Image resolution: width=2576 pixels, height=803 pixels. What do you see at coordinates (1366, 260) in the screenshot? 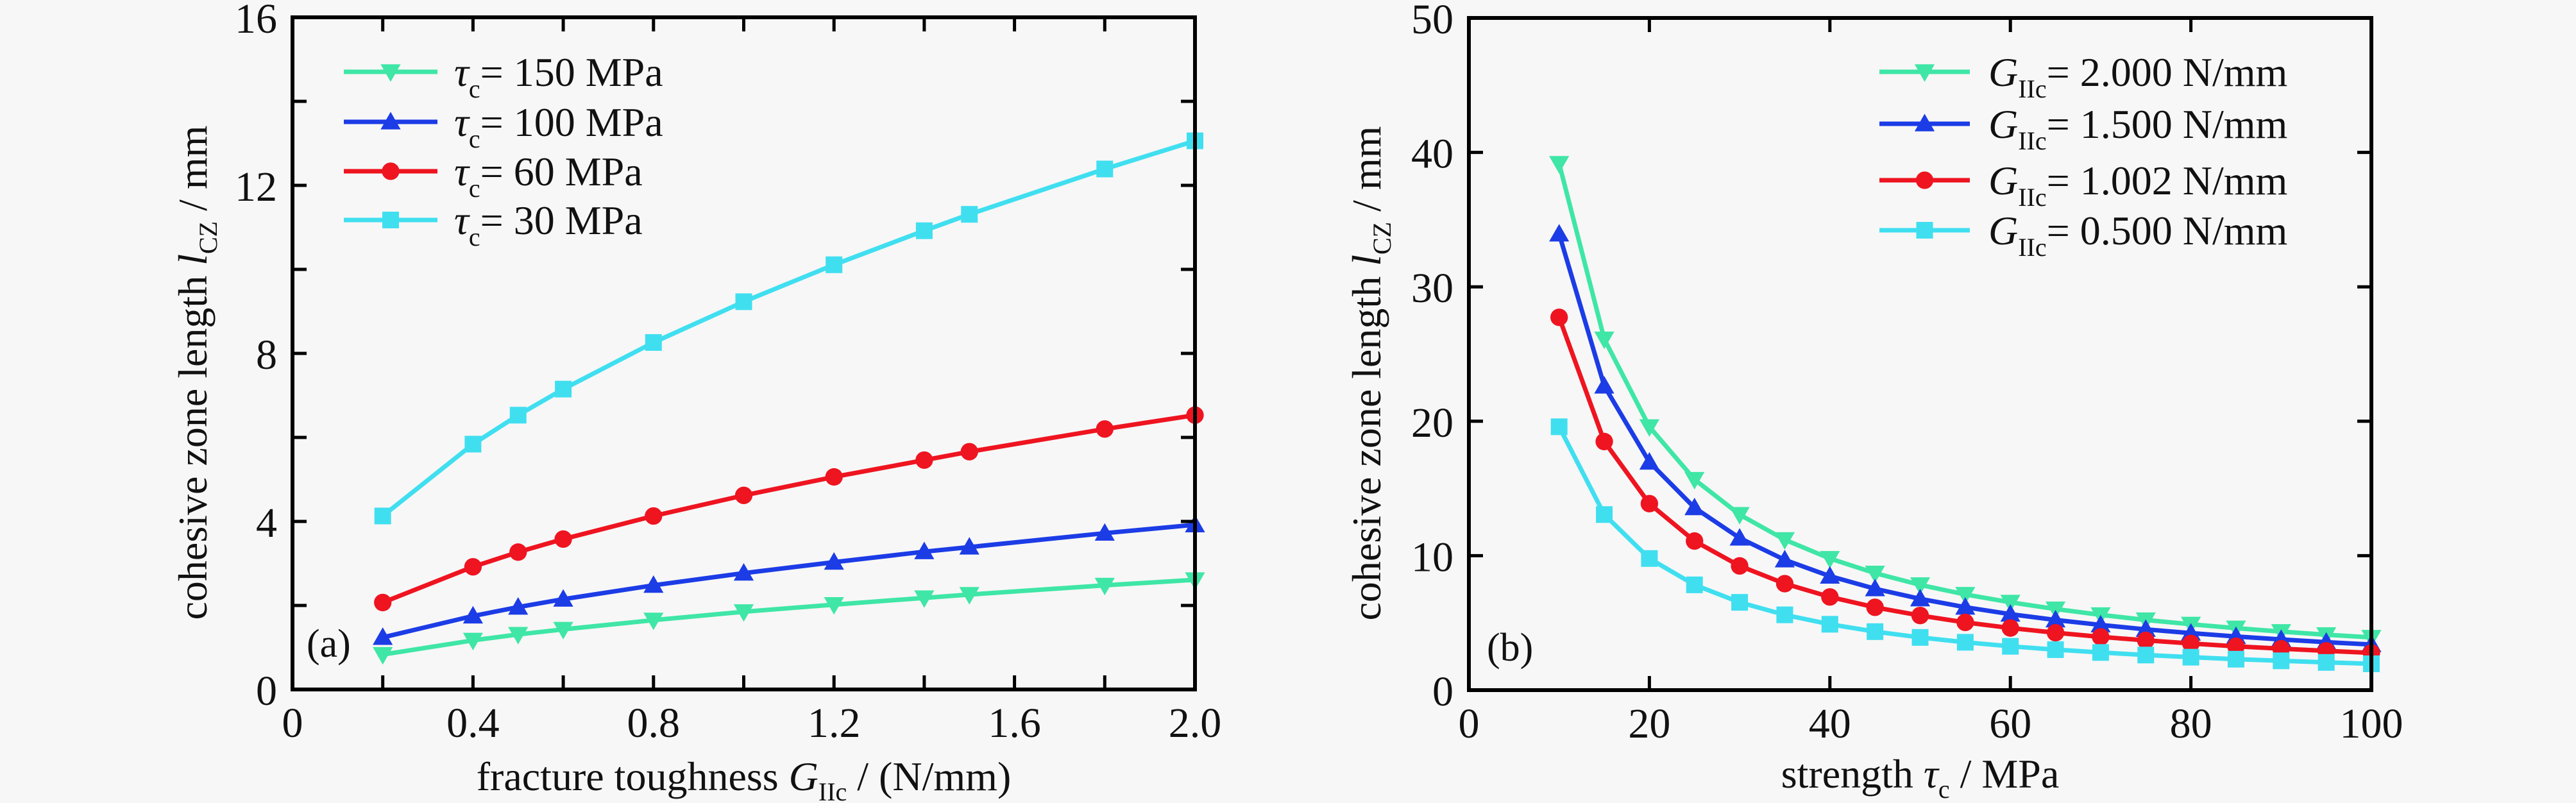
I see `axis-title-symbol: l` at bounding box center [1366, 260].